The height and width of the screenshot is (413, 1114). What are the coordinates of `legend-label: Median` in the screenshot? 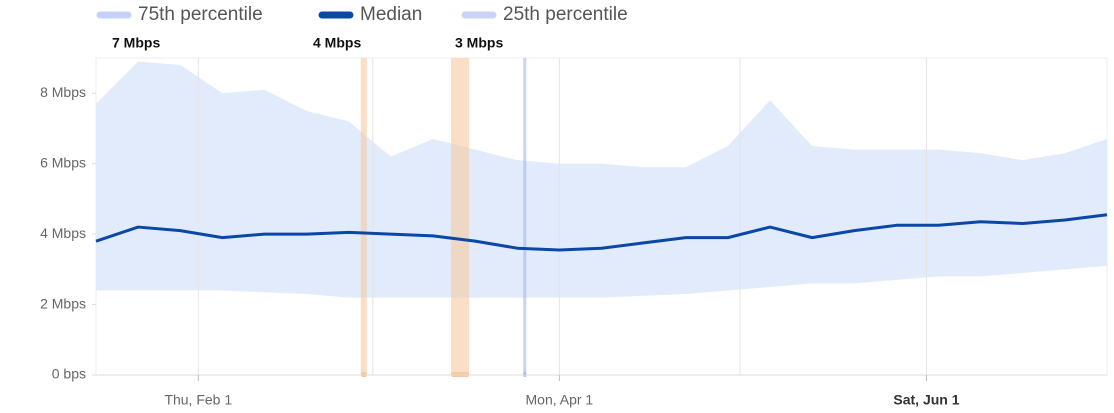 It's located at (391, 14).